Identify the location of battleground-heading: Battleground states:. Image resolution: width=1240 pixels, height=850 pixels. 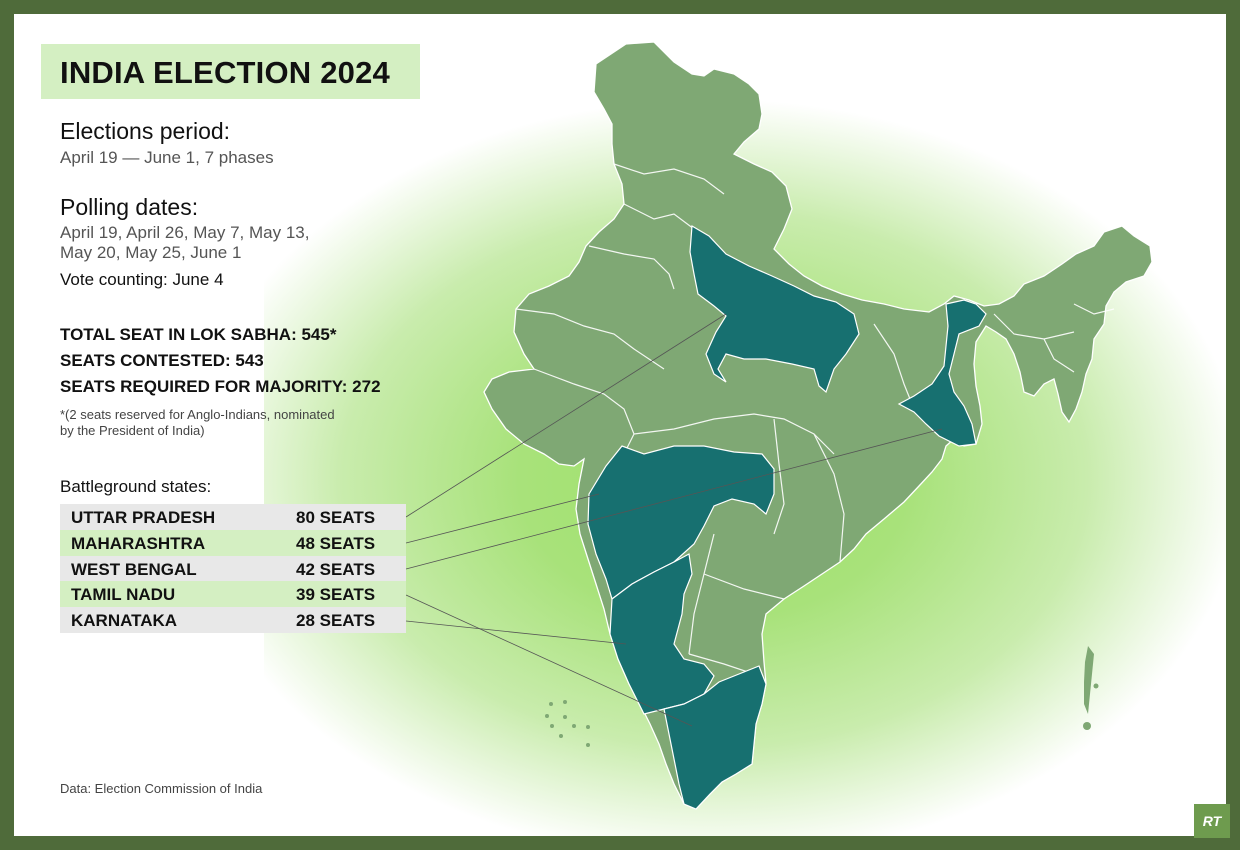
(136, 486).